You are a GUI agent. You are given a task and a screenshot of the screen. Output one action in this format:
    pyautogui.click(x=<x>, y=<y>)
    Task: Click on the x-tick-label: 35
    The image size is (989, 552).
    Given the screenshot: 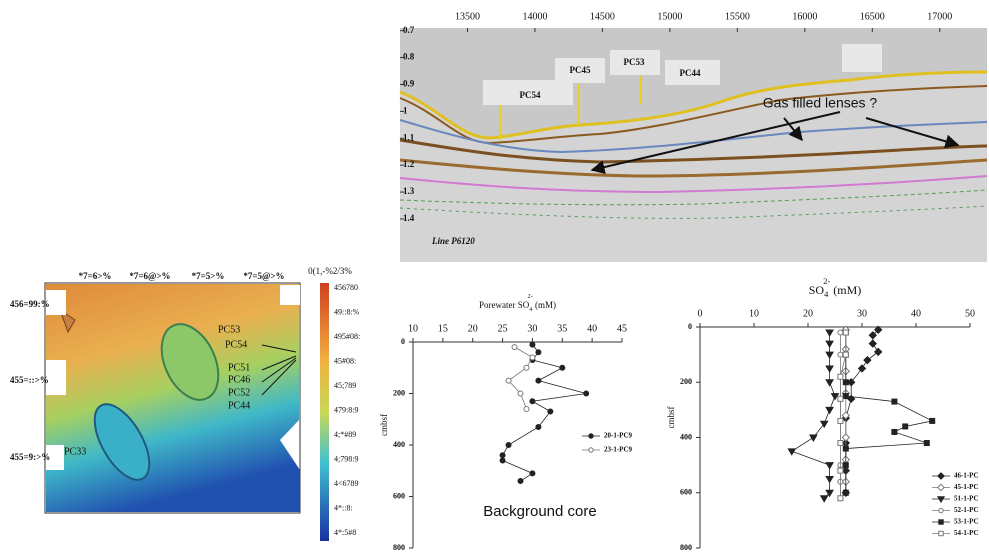 What is the action you would take?
    pyautogui.click(x=562, y=328)
    